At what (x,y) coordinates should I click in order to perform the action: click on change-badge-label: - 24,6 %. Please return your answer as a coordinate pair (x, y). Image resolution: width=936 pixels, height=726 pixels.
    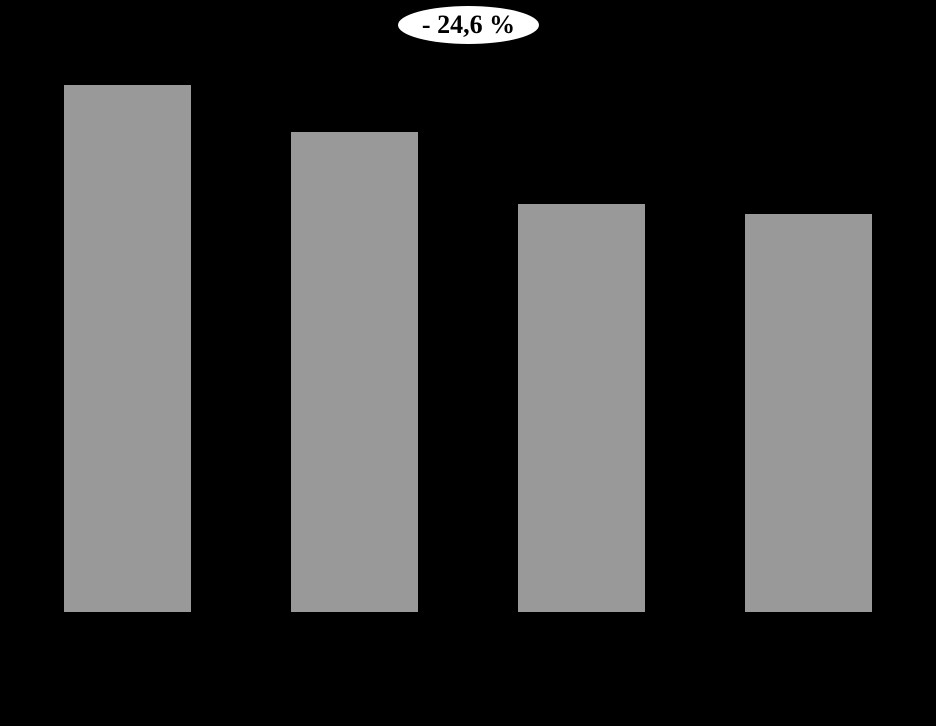
    Looking at the image, I should click on (468, 24).